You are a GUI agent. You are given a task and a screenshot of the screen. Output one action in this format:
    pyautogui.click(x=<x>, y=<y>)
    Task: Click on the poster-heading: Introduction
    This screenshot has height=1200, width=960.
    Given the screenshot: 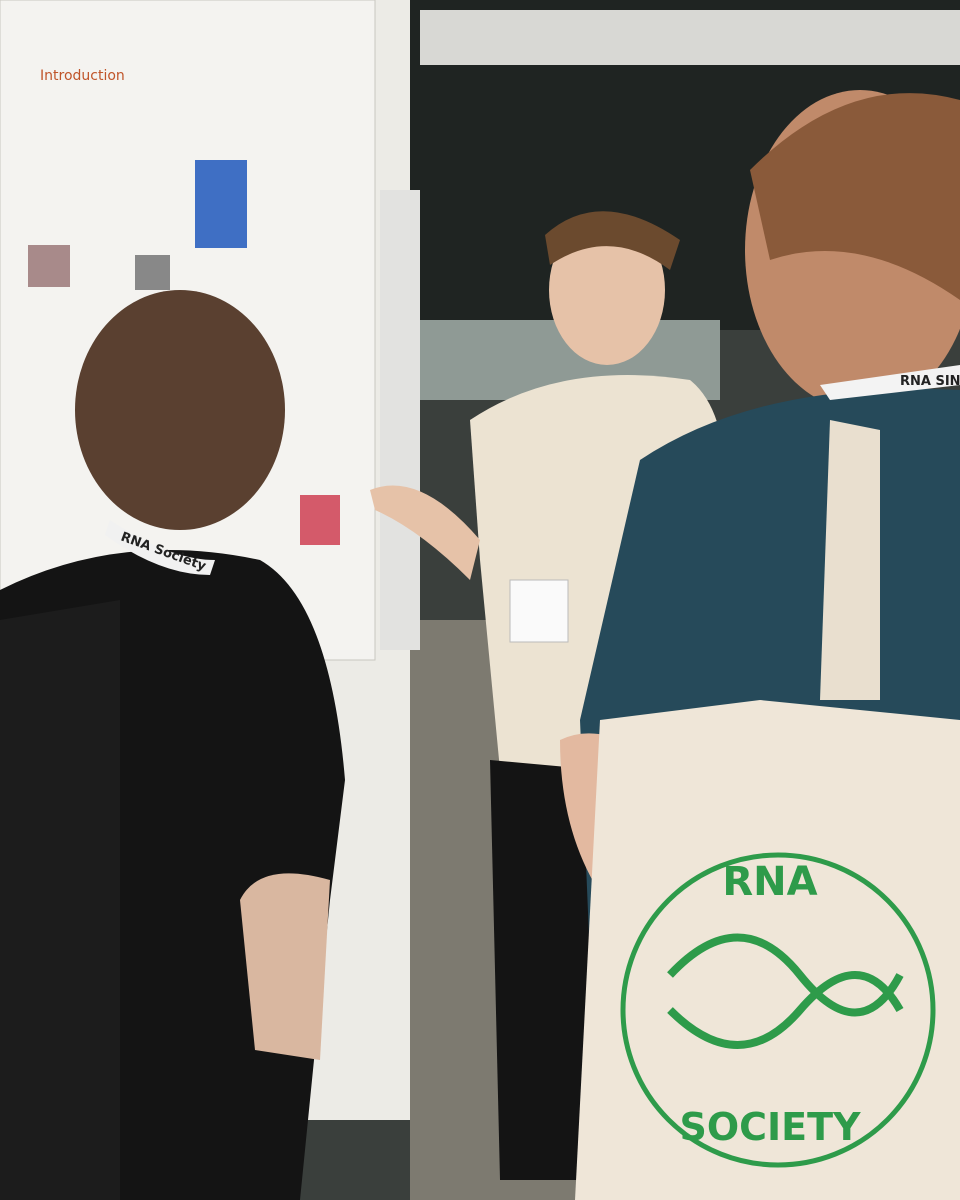 What is the action you would take?
    pyautogui.click(x=82, y=76)
    